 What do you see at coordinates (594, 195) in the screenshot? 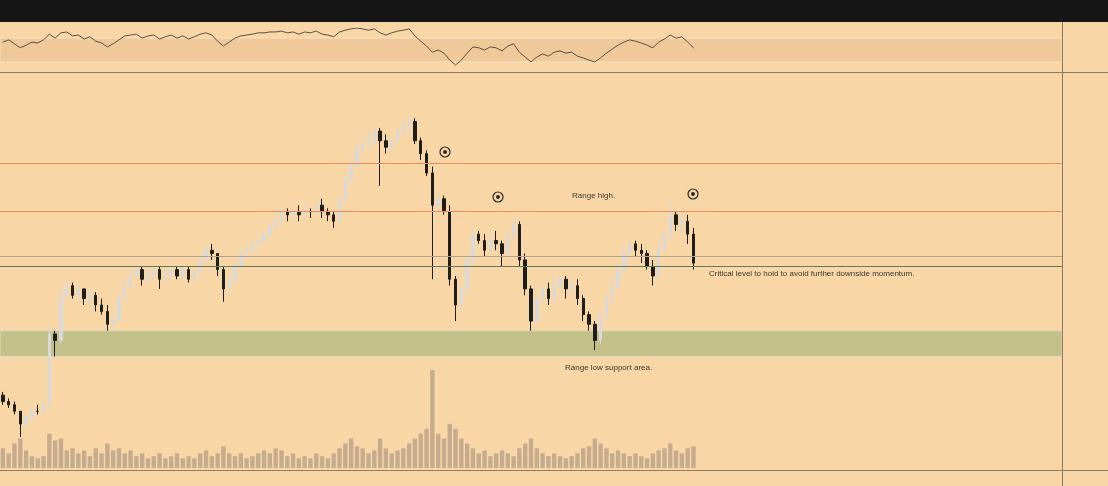
I see `annotation: Range high.` at bounding box center [594, 195].